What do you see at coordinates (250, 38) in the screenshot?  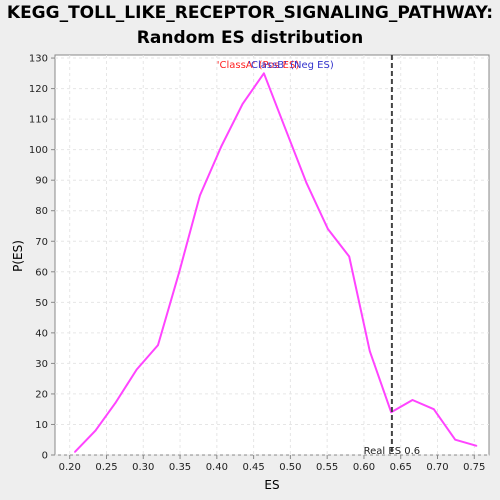 I see `chart-title-line2: Random ES distribution` at bounding box center [250, 38].